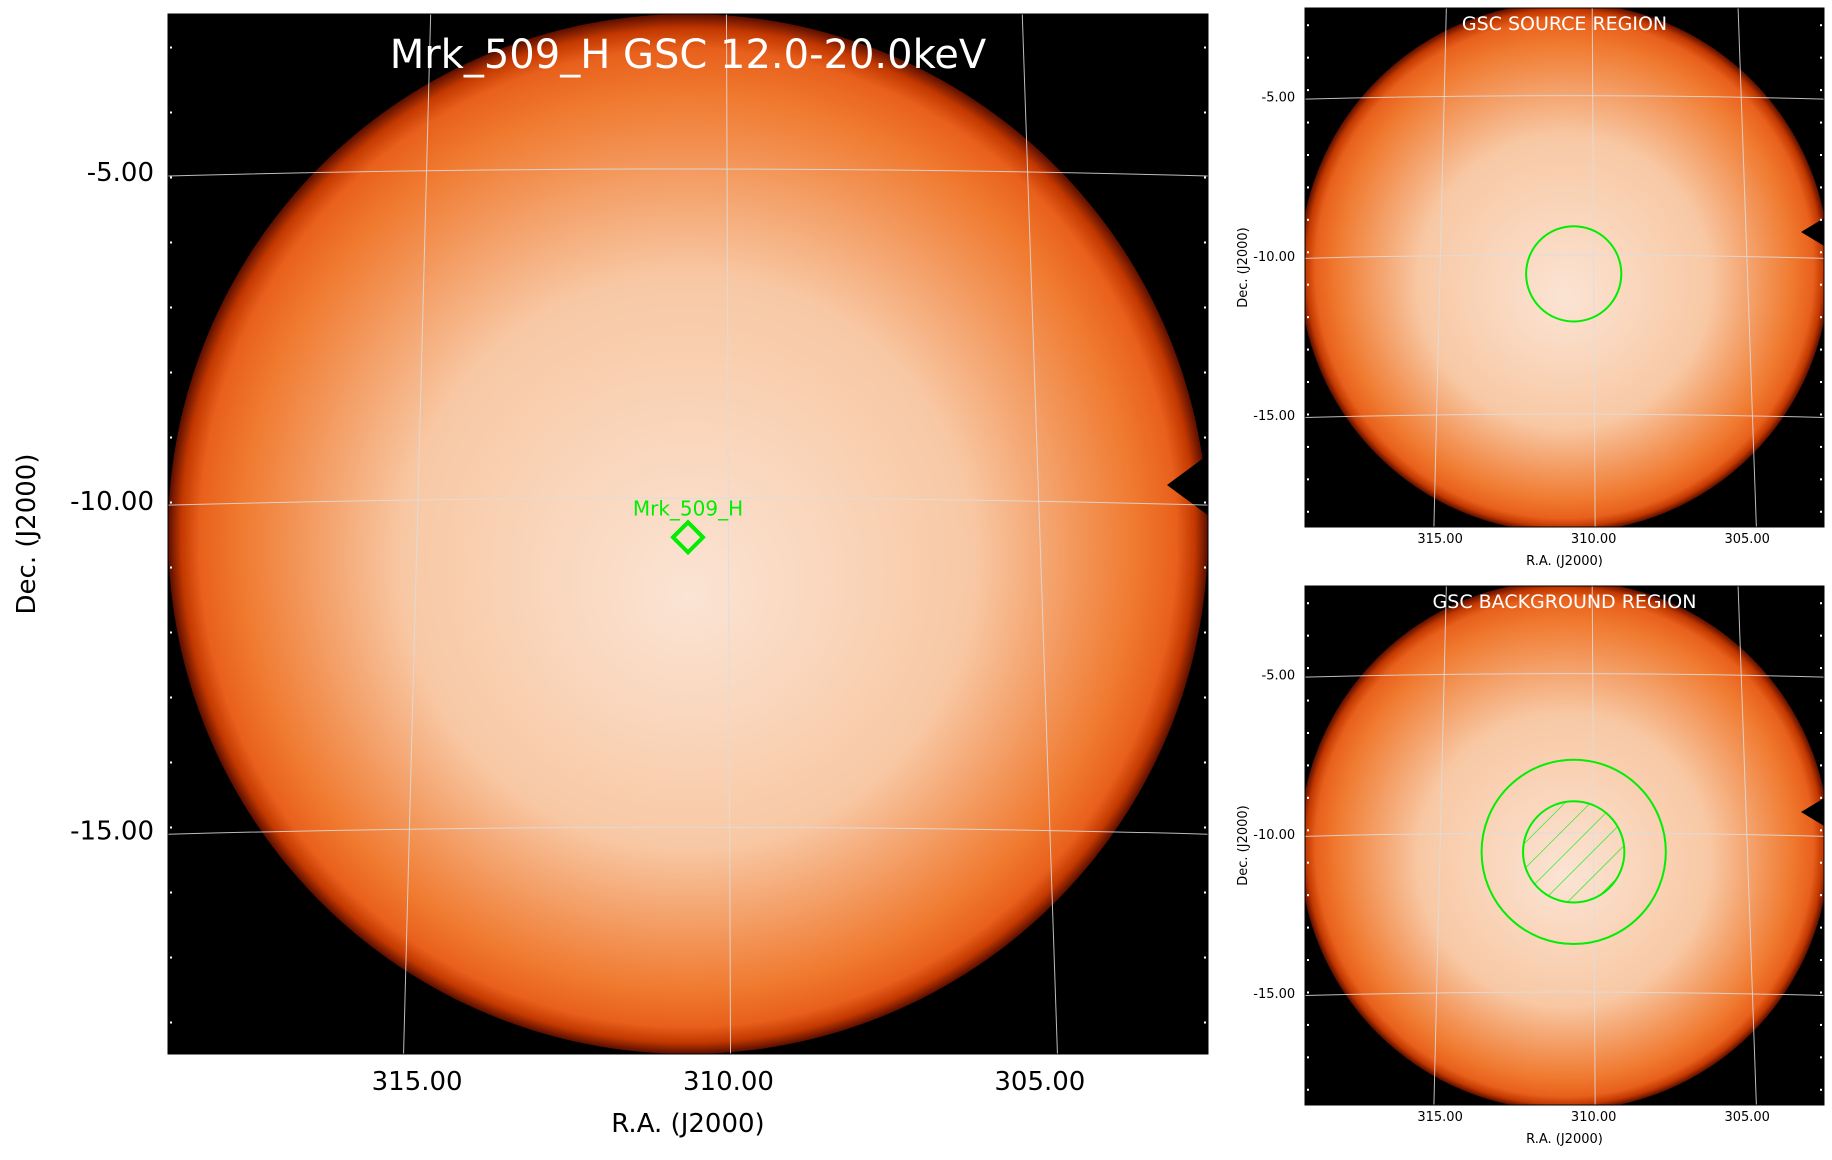 The height and width of the screenshot is (1160, 1832). I want to click on chart-title: GSC SOURCE REGION, so click(1564, 24).